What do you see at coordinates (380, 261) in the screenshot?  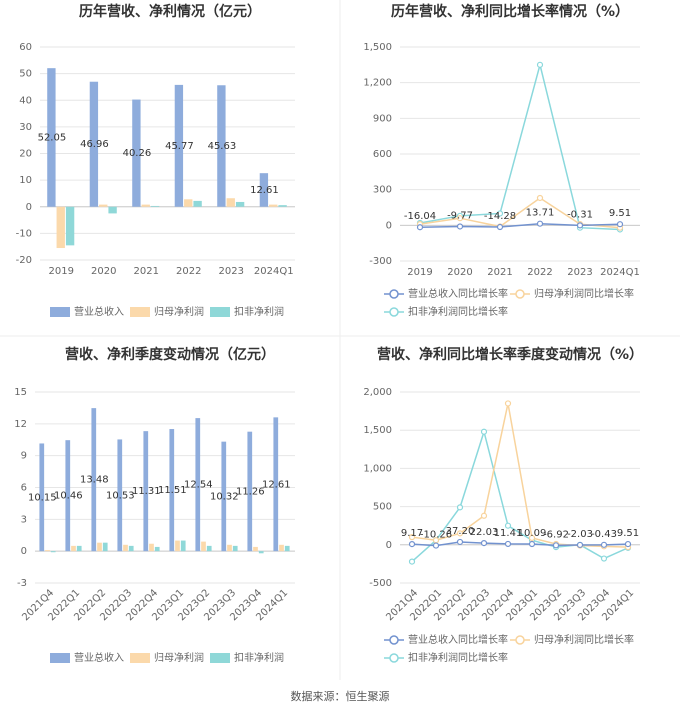 I see `y-tick-label: -300` at bounding box center [380, 261].